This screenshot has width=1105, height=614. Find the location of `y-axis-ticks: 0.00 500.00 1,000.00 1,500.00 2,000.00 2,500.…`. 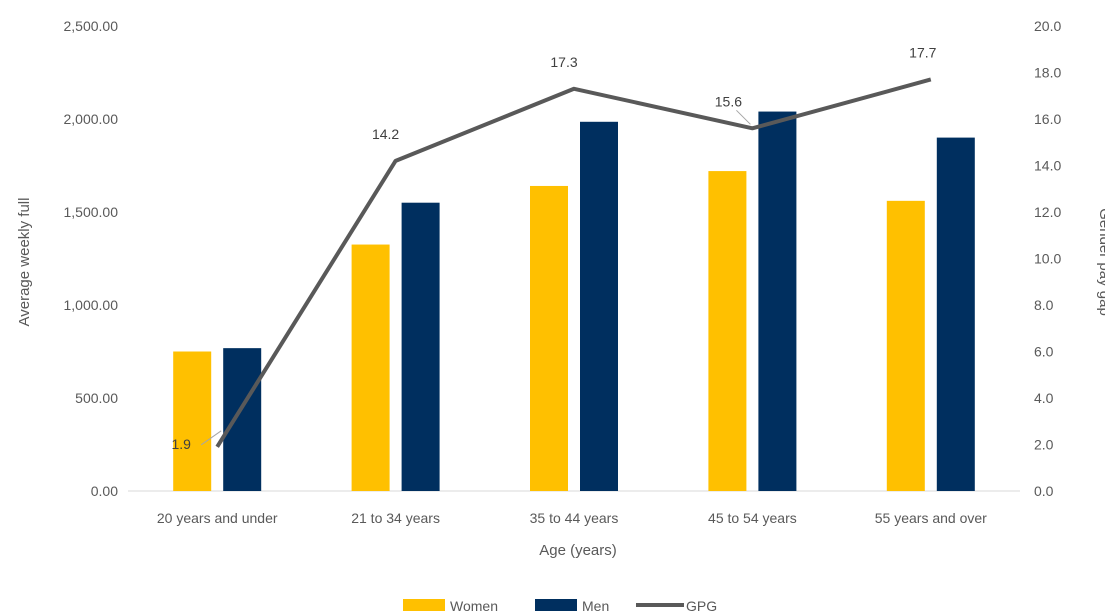

y-axis-ticks: 0.00 500.00 1,000.00 1,500.00 2,000.00 2,500.… is located at coordinates (91, 258).